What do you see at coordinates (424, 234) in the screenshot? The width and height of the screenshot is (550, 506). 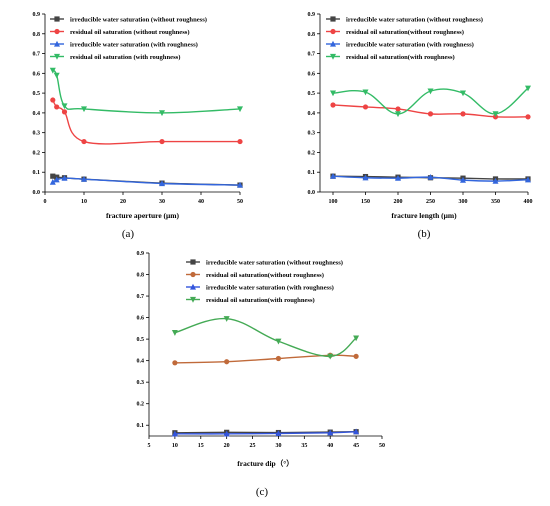 I see `panel-label: (b)` at bounding box center [424, 234].